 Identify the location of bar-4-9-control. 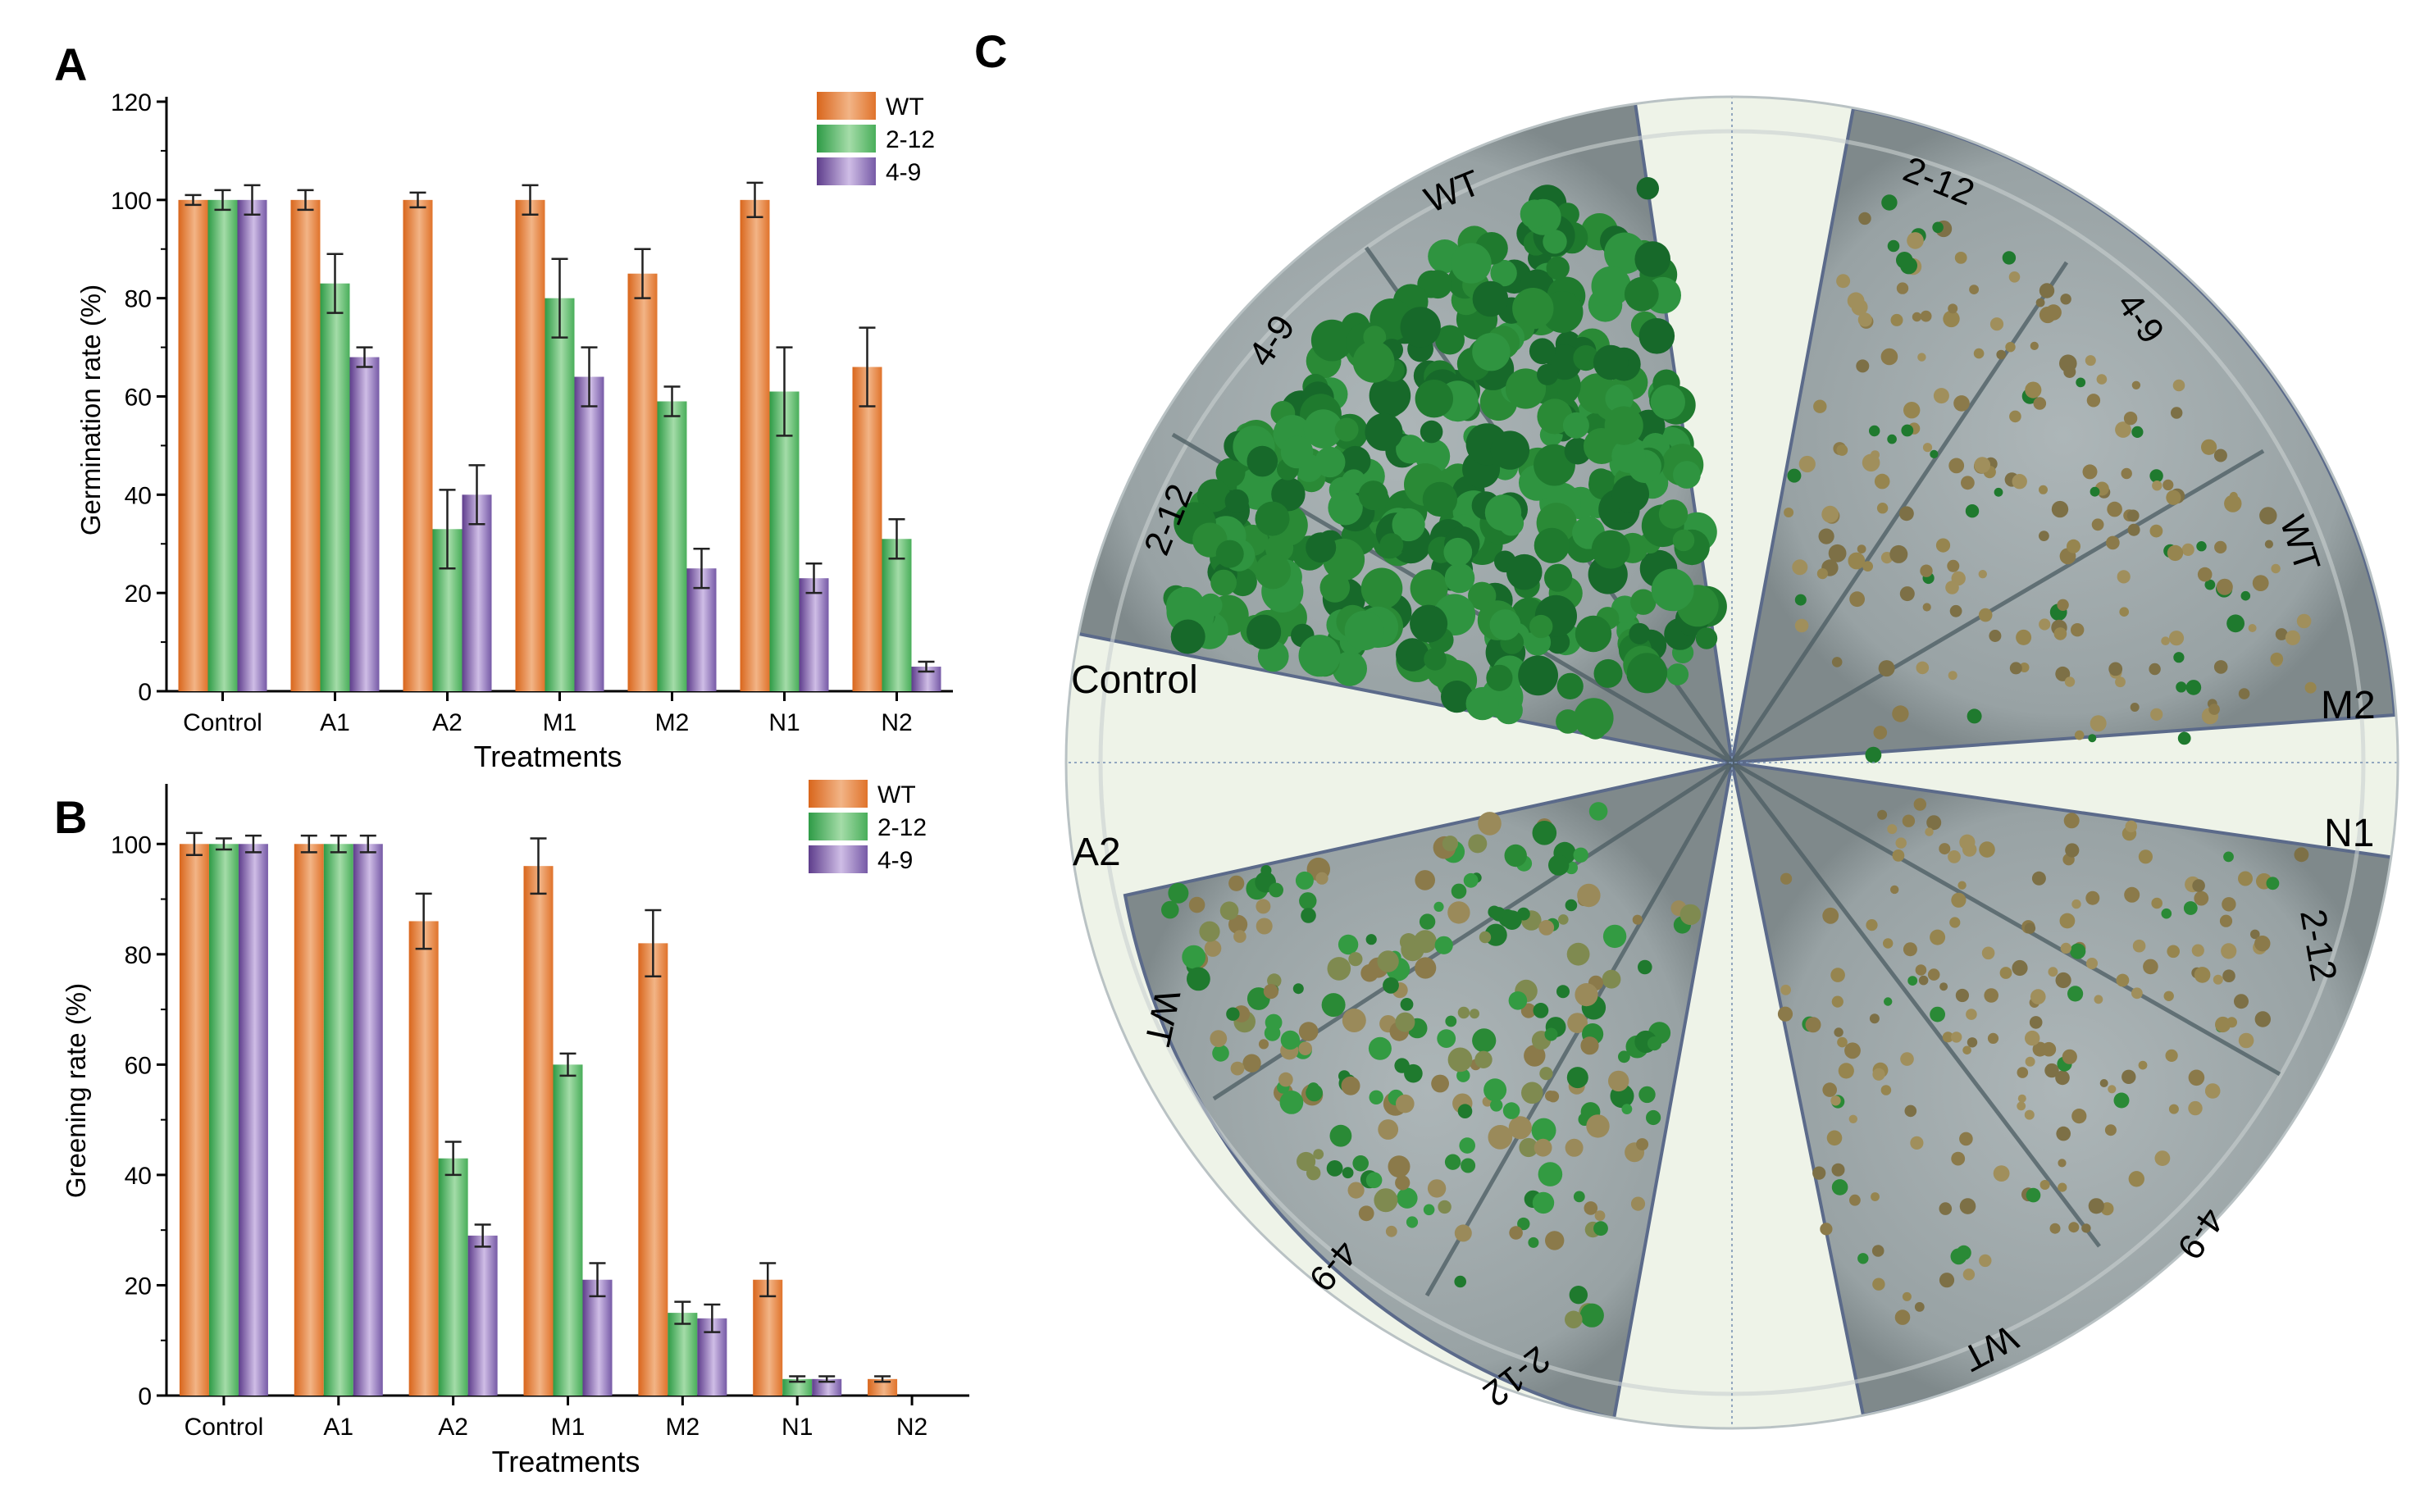
(252, 445).